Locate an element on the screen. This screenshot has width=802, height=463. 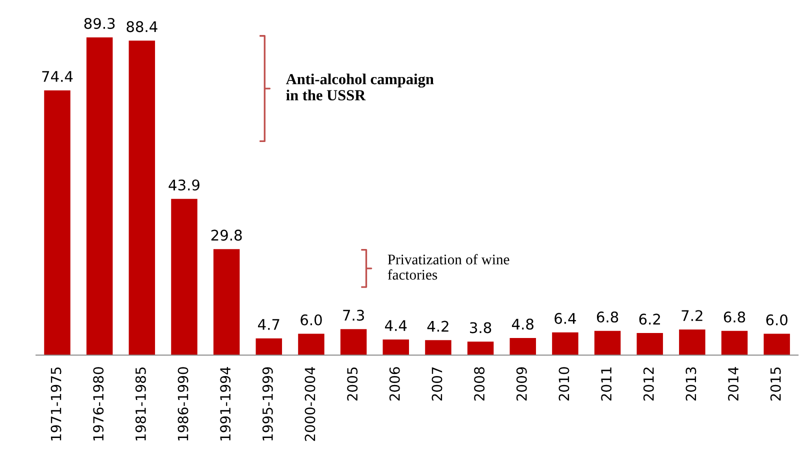
x-tick-label: 2013 is located at coordinates (691, 384).